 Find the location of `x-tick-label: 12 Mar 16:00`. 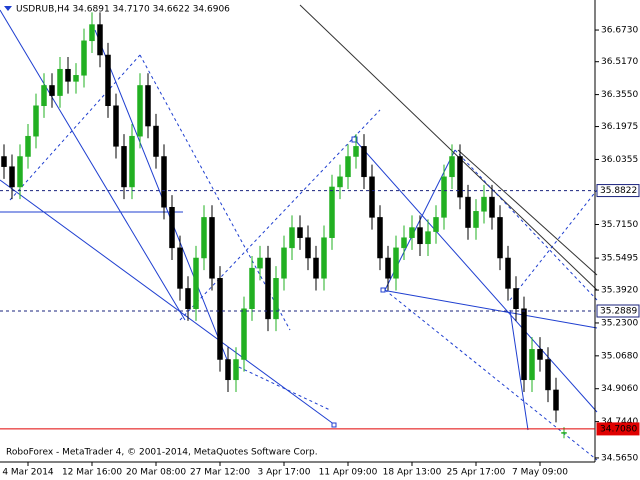

x-tick-label: 12 Mar 16:00 is located at coordinates (92, 473).